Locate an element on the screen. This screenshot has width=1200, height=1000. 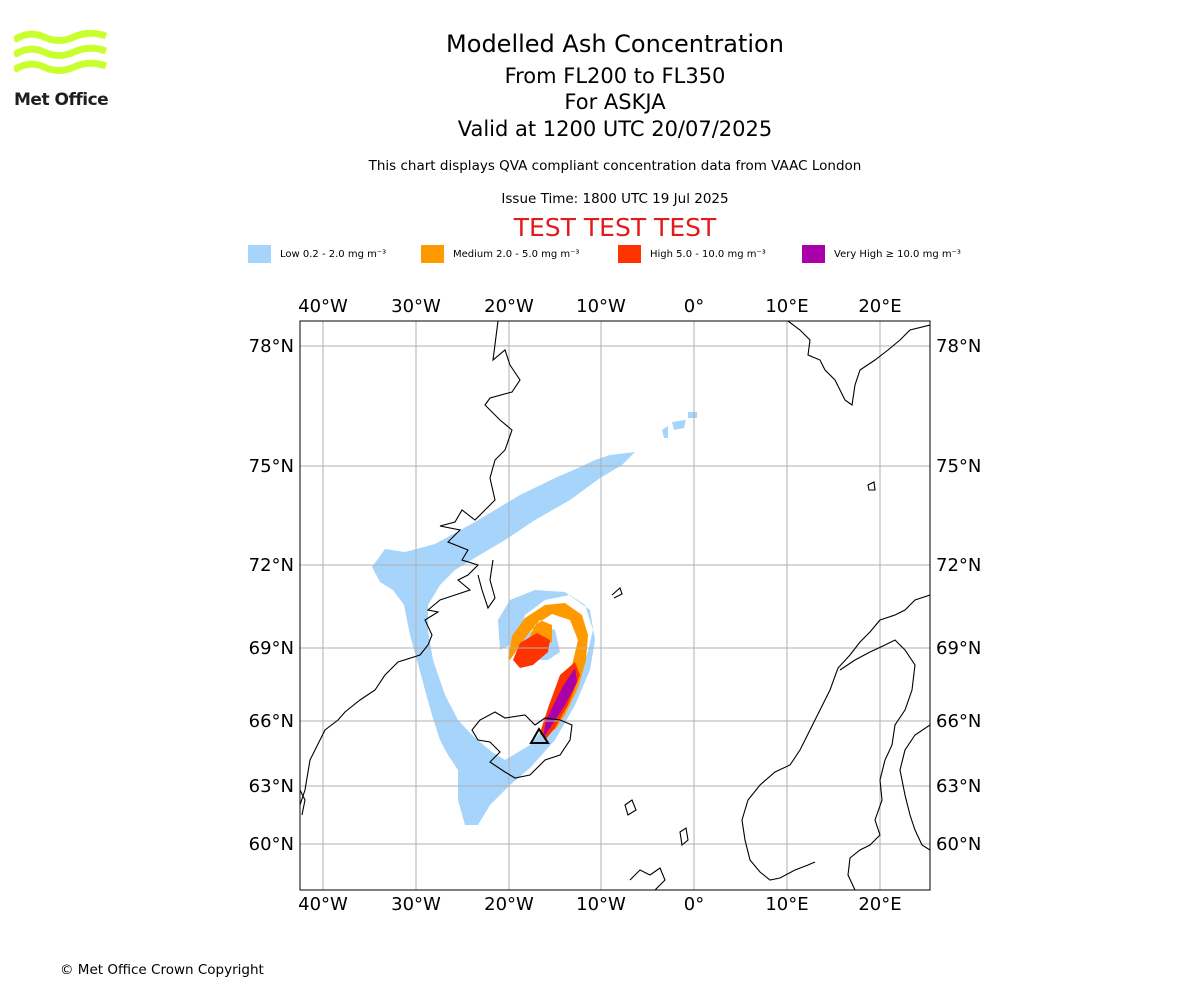
lon-tick-bottom-0: 40°W is located at coordinates (323, 904).